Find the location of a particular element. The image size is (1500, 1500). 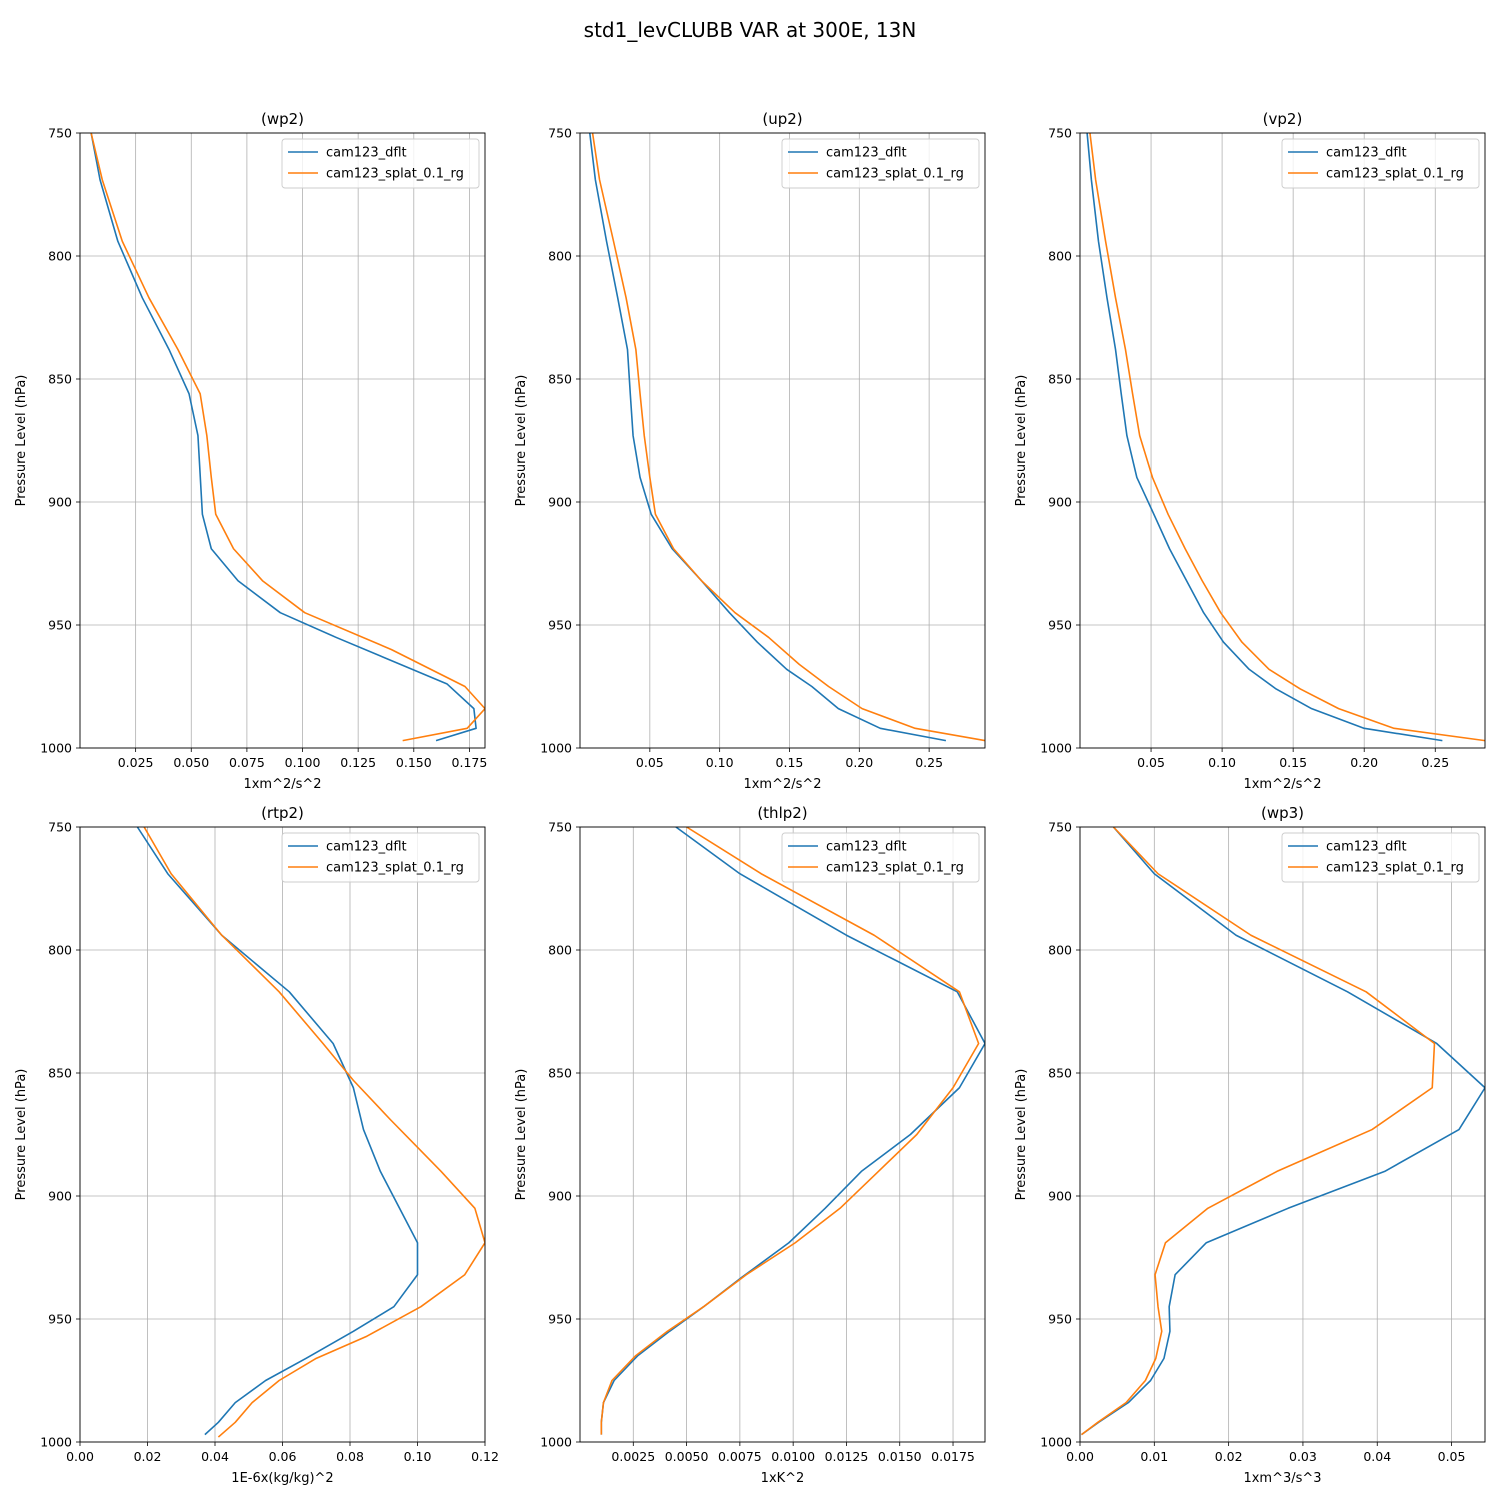

panel-title: (vp2) is located at coordinates (1283, 119).